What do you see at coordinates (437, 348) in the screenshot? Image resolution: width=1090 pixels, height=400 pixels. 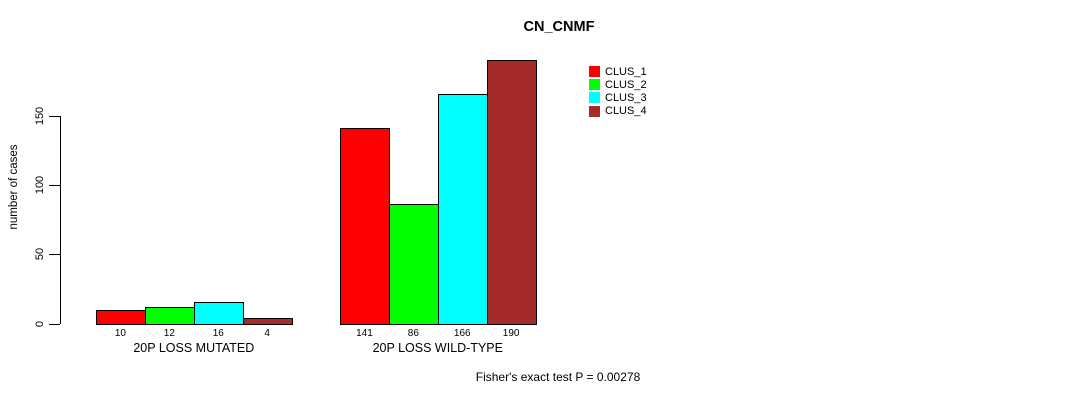 I see `x-category-label: 20P LOSS WILD-TYPE` at bounding box center [437, 348].